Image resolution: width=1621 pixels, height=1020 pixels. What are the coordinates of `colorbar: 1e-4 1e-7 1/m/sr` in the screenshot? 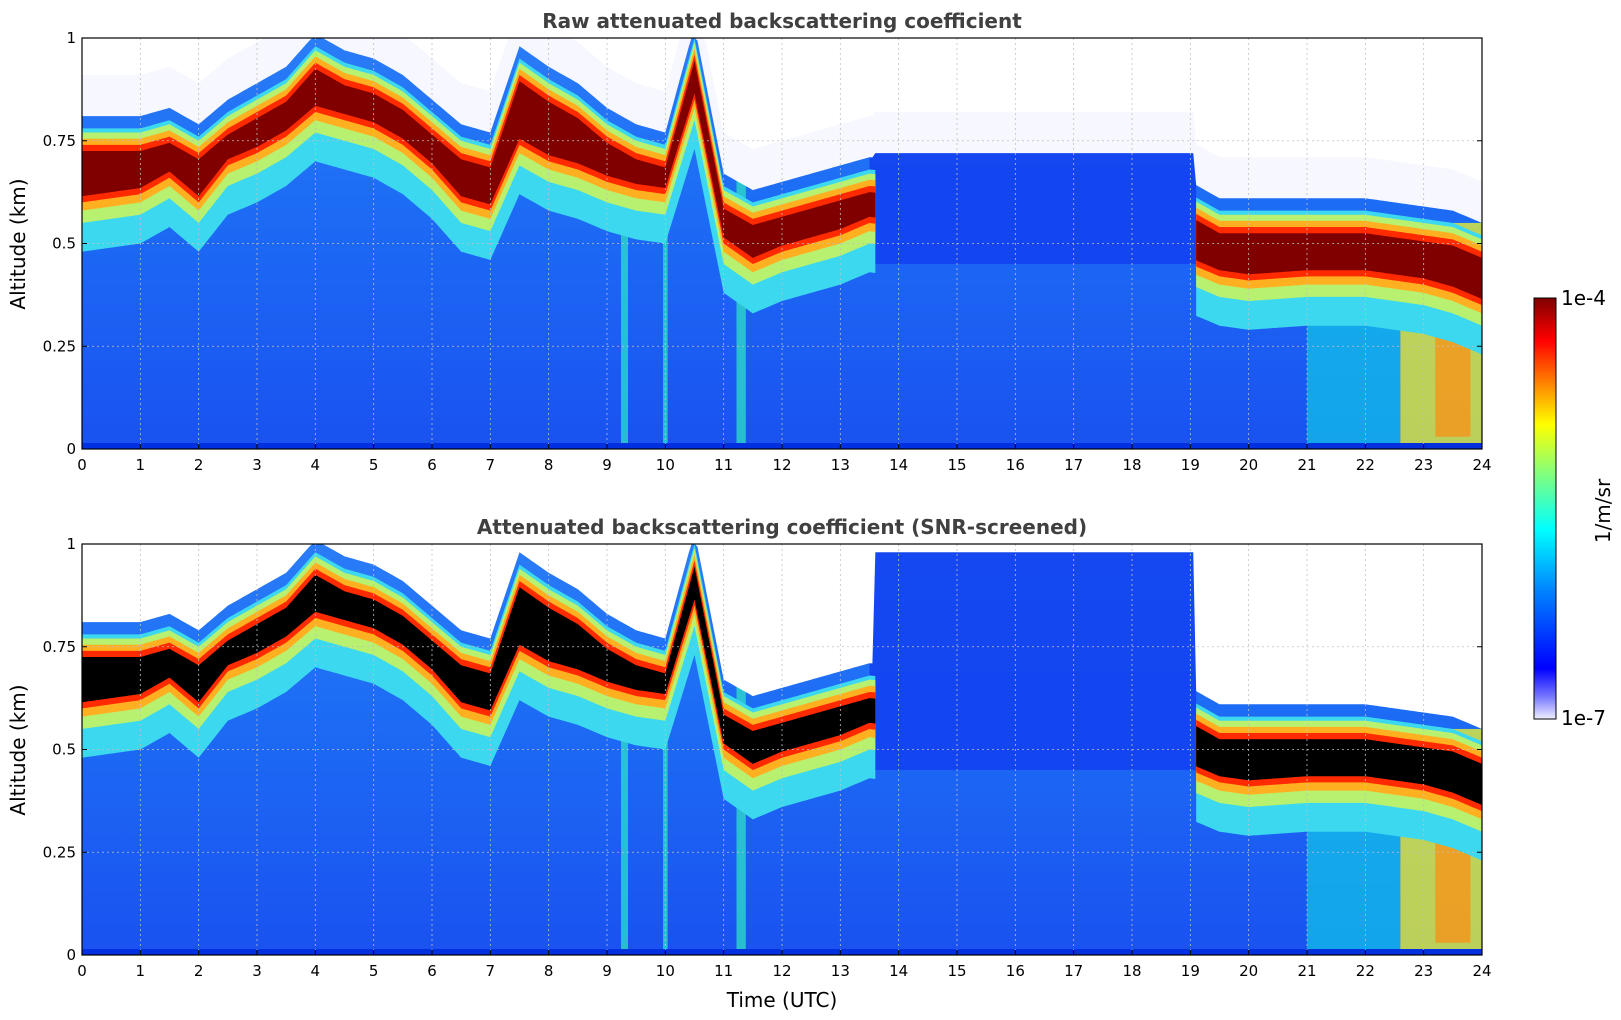 It's located at (1574, 508).